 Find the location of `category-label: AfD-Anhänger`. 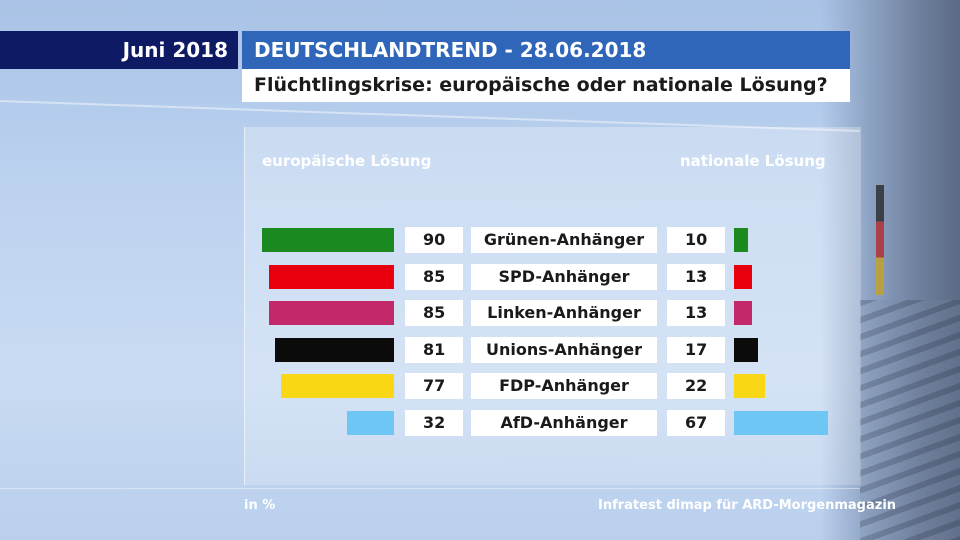

category-label: AfD-Anhänger is located at coordinates (564, 423).